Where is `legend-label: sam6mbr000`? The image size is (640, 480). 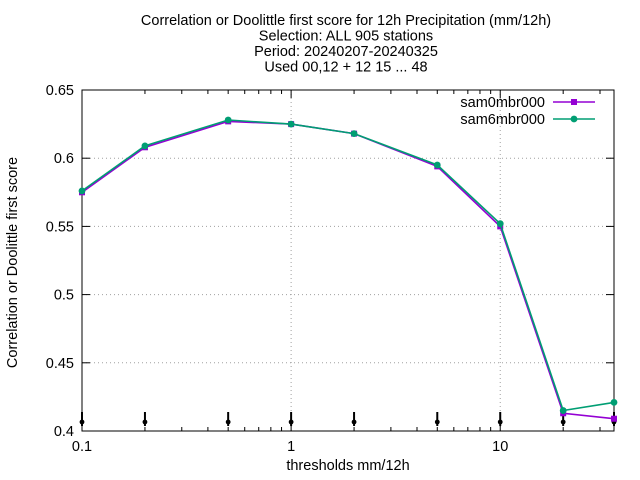 legend-label: sam6mbr000 is located at coordinates (502, 120).